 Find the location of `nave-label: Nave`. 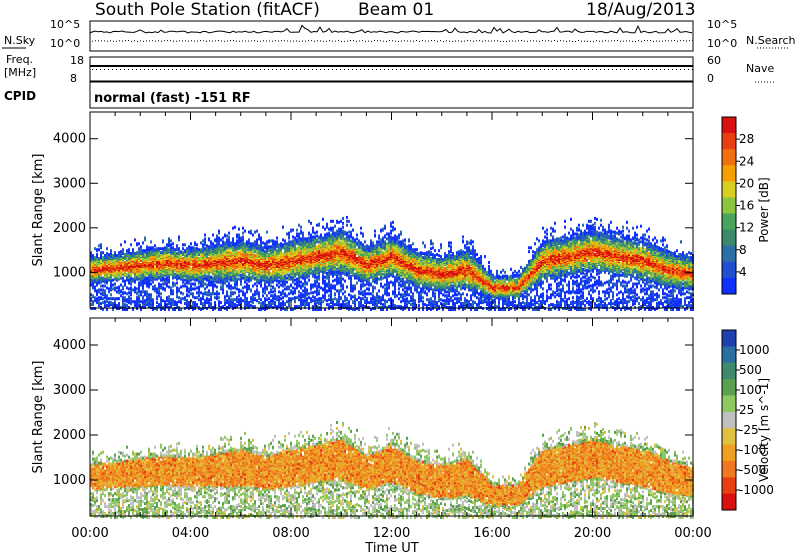

nave-label: Nave is located at coordinates (760, 68).